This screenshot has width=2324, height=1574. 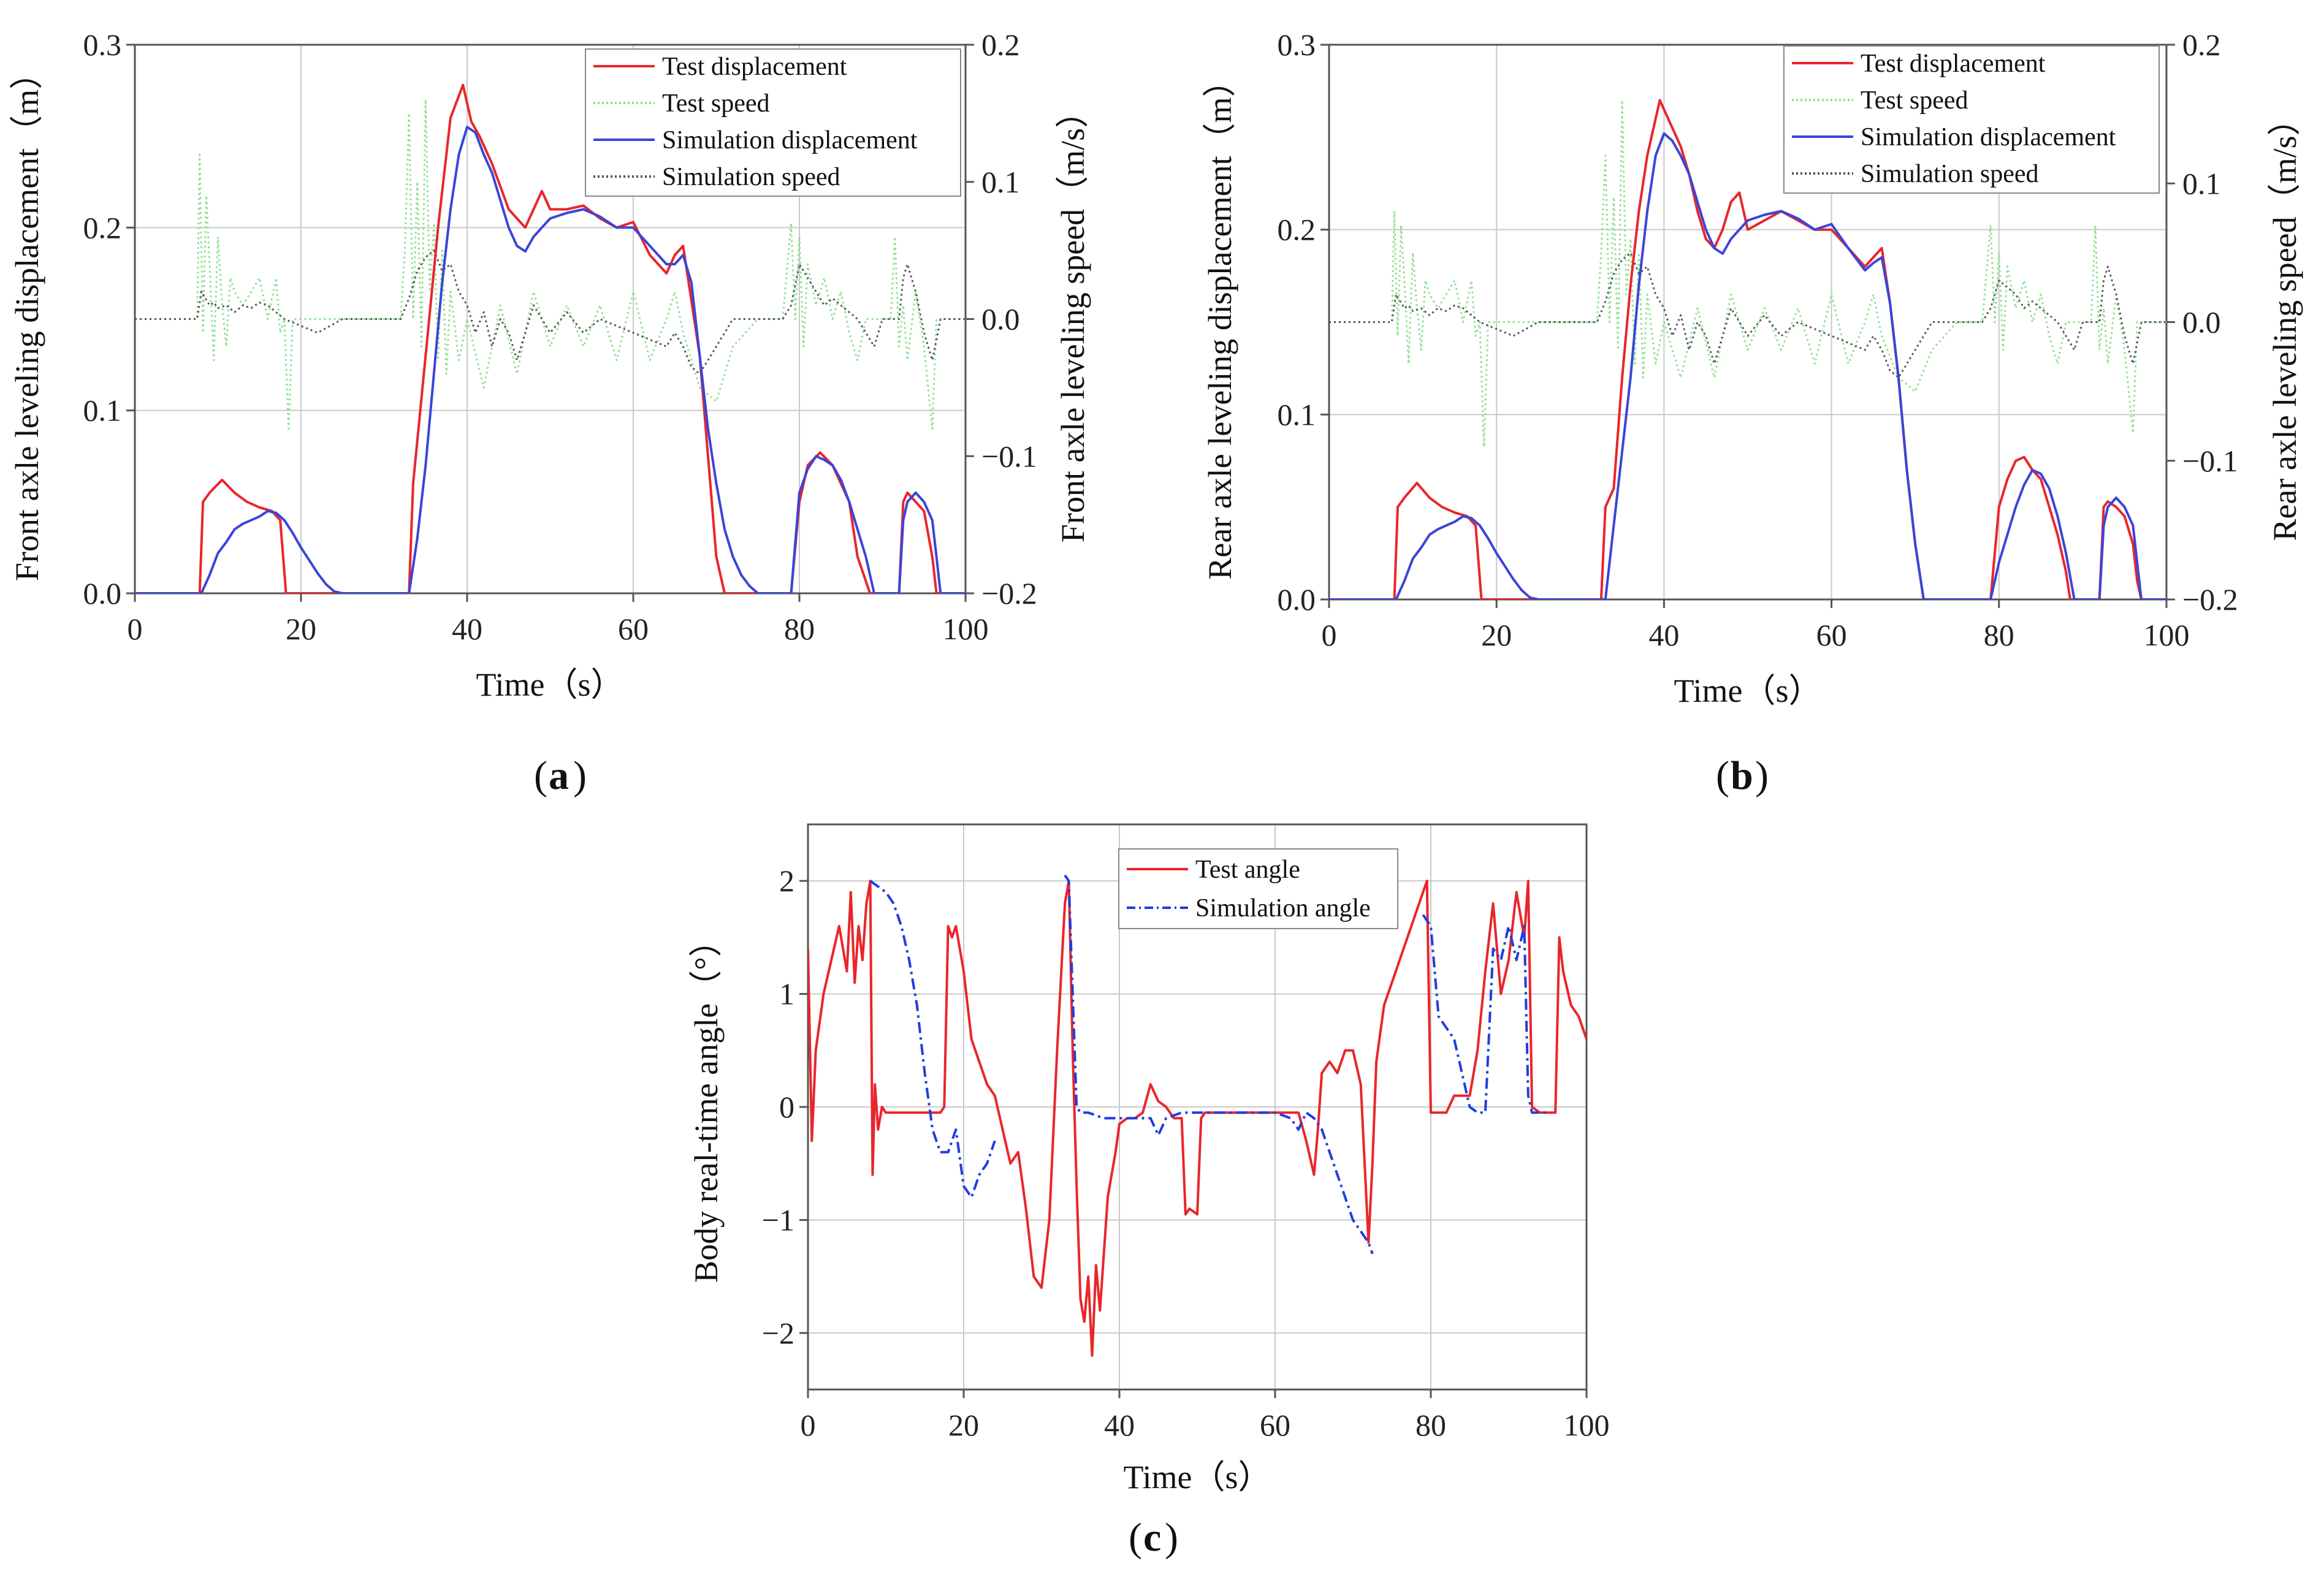 What do you see at coordinates (2201, 45) in the screenshot?
I see `panel-b-y2-tick-label-4: 0.2` at bounding box center [2201, 45].